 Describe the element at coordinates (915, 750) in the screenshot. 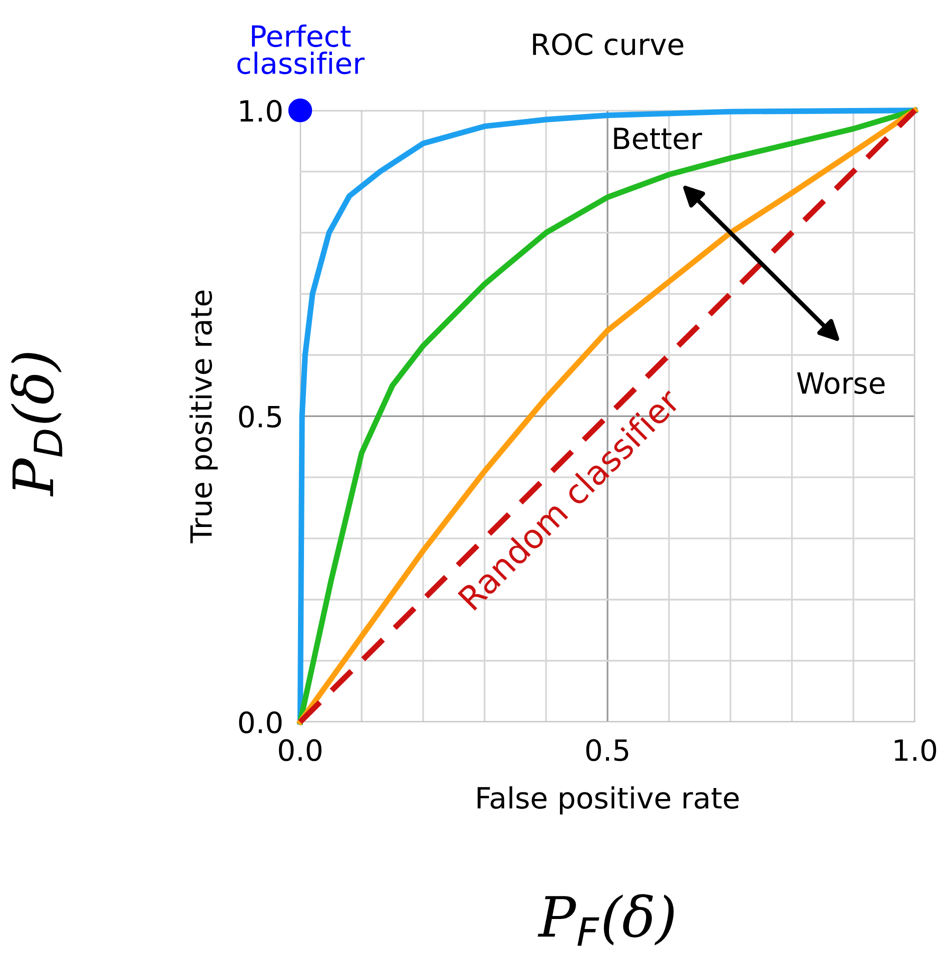

I see `x-tick-label: 1.0` at that location.